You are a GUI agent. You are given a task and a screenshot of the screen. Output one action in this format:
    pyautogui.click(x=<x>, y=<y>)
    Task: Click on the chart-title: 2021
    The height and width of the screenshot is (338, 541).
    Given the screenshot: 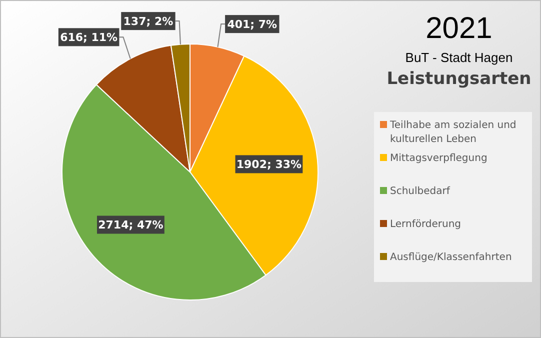 What is the action you would take?
    pyautogui.click(x=459, y=28)
    